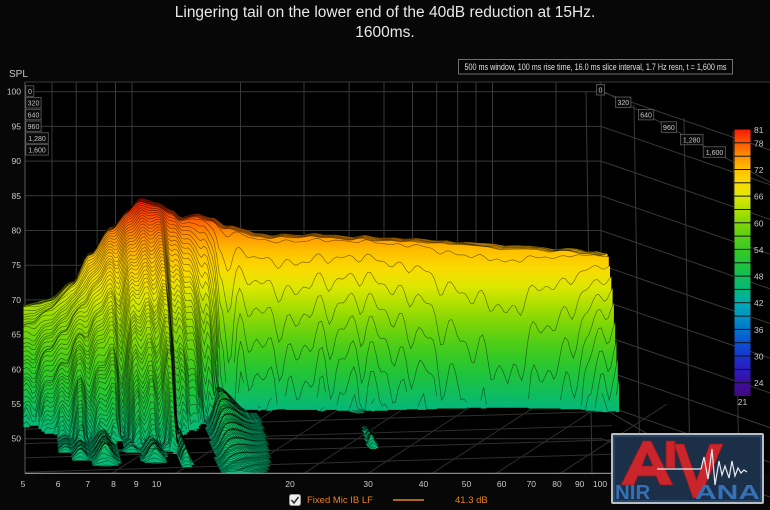  Describe the element at coordinates (113, 484) in the screenshot. I see `svg-text: 8` at that location.